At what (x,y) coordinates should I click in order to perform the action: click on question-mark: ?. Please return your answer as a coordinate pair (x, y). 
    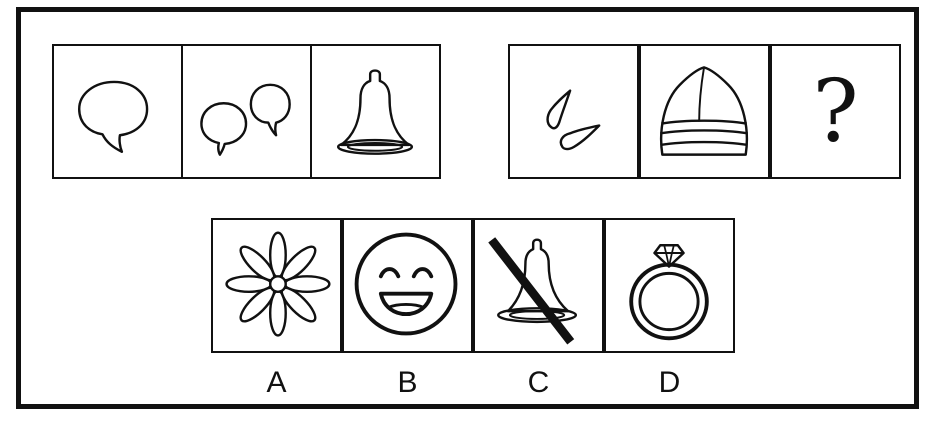
    Looking at the image, I should click on (835, 111).